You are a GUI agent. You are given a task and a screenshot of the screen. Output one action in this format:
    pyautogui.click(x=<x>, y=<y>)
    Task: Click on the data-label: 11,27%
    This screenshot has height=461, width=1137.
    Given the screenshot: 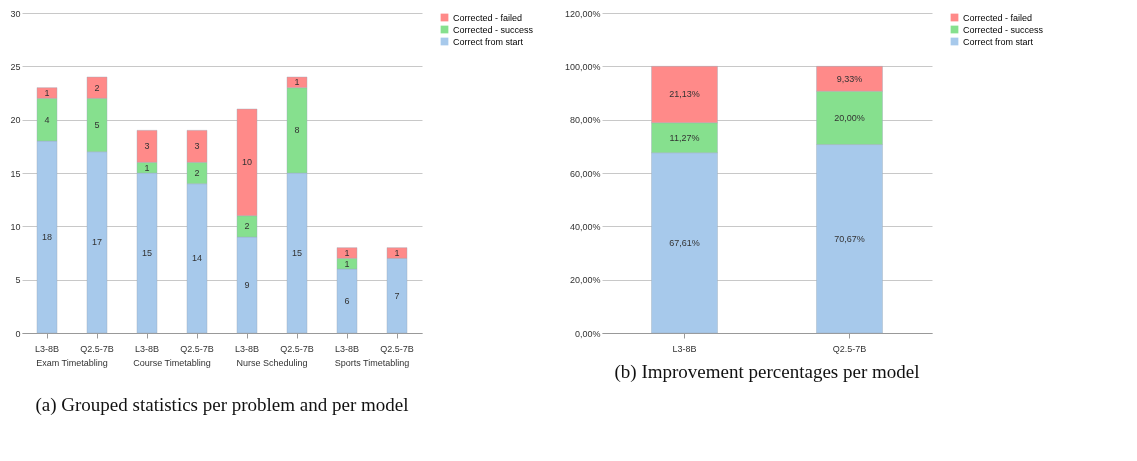 What is the action you would take?
    pyautogui.click(x=684, y=137)
    